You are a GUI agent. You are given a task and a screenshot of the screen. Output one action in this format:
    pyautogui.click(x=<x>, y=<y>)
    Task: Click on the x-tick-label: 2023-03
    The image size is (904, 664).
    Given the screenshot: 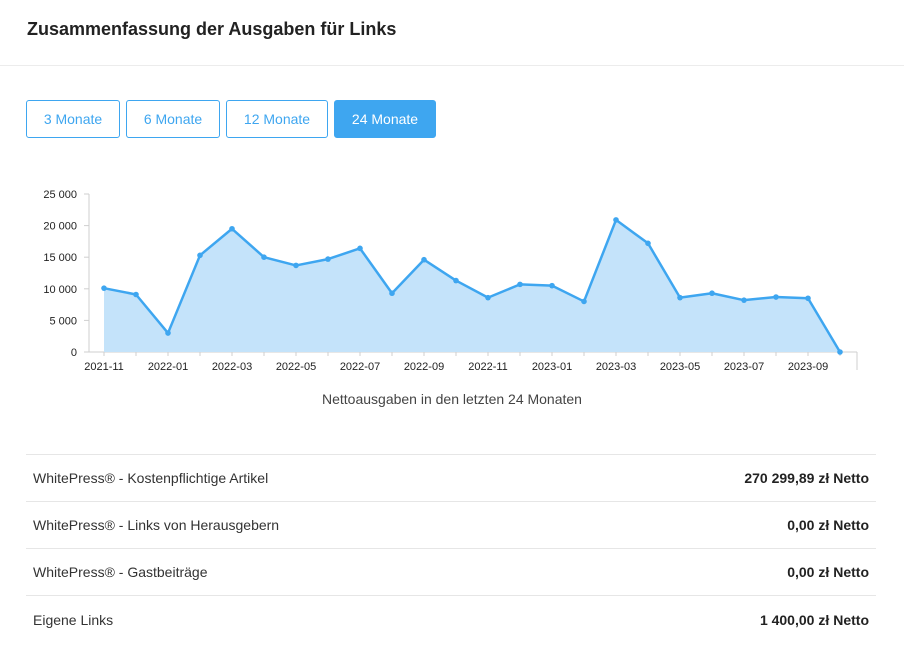 What is the action you would take?
    pyautogui.click(x=616, y=367)
    